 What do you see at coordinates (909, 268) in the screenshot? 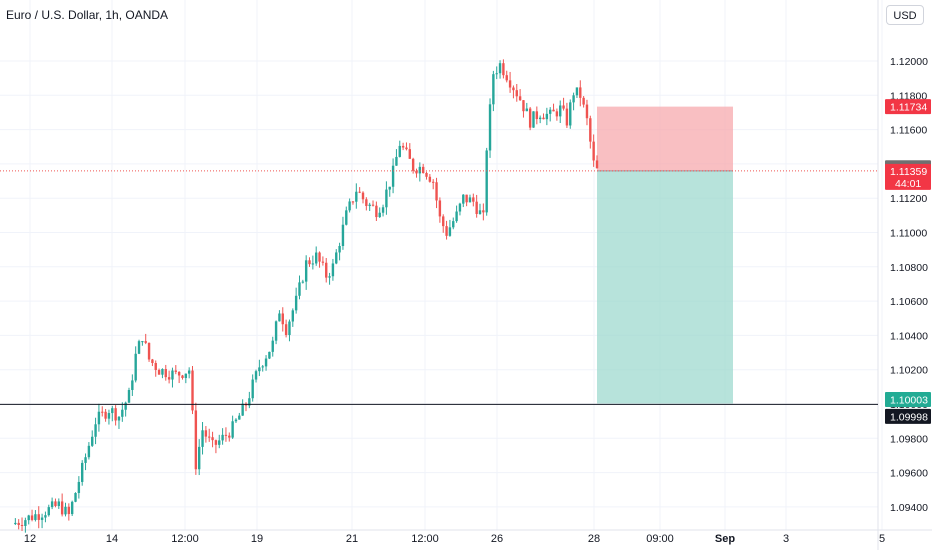
I see `y-tick-label: 1.10800` at bounding box center [909, 268].